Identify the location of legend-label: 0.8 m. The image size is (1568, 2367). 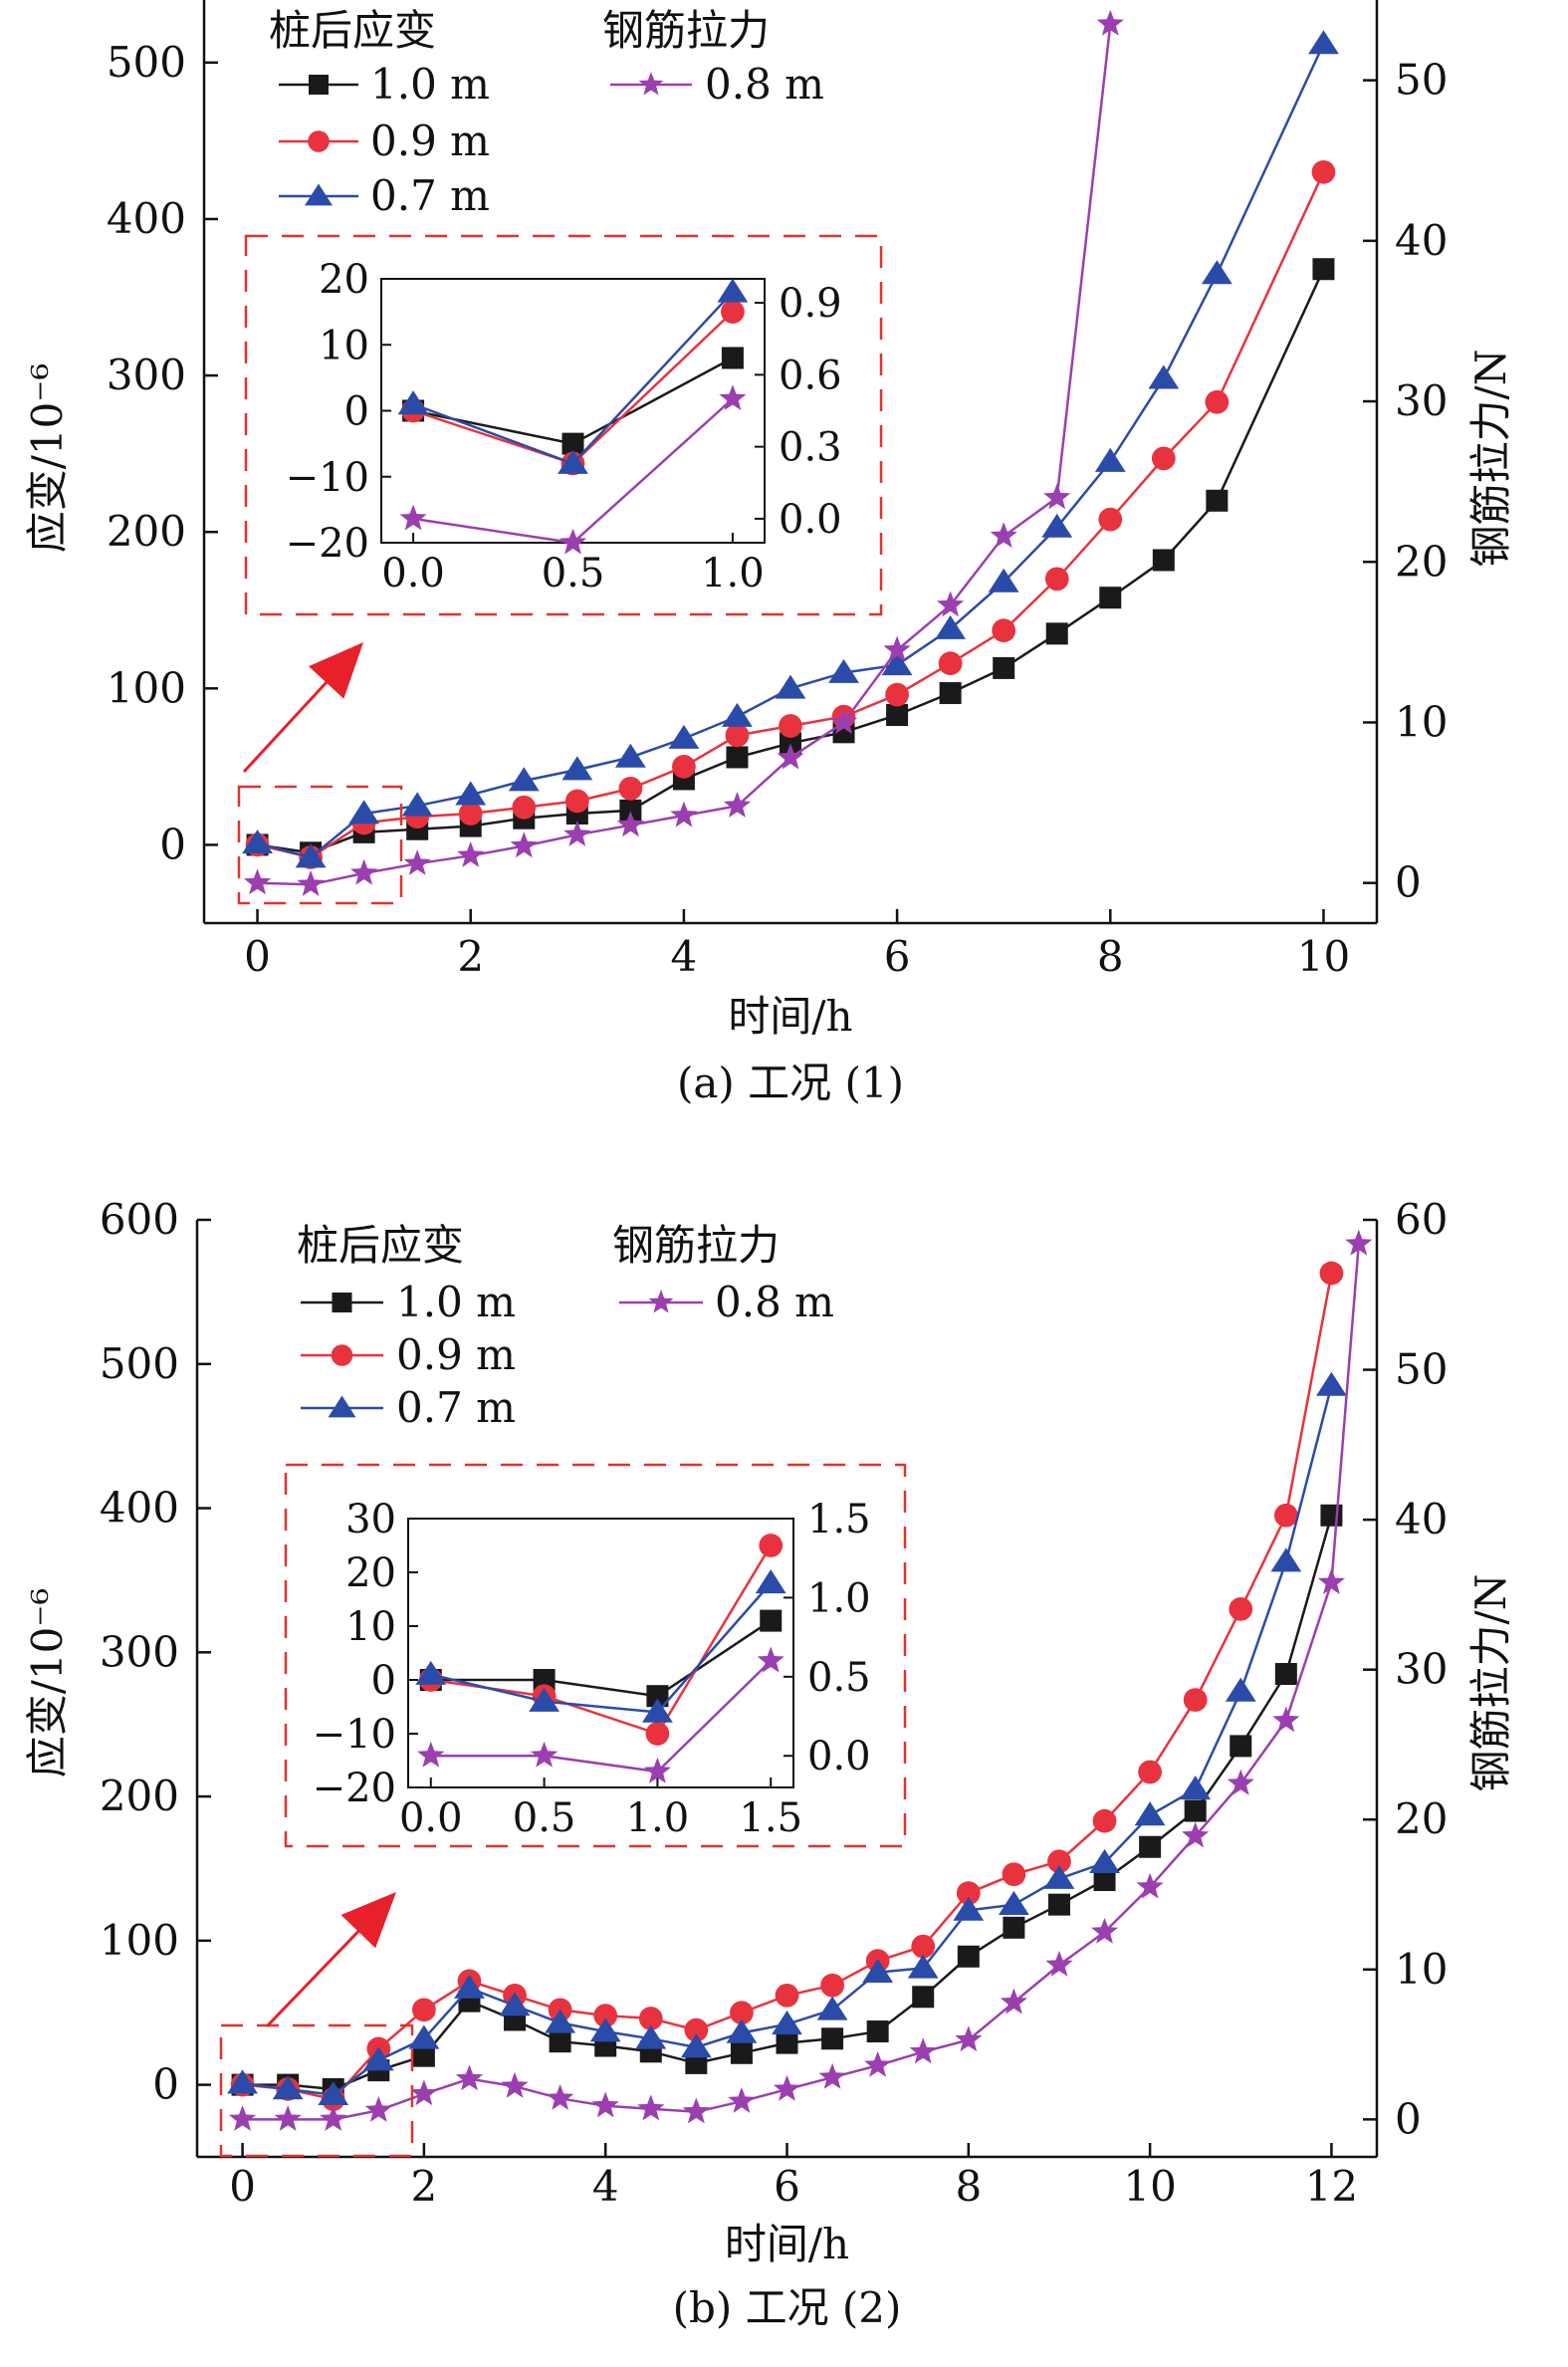
(764, 85).